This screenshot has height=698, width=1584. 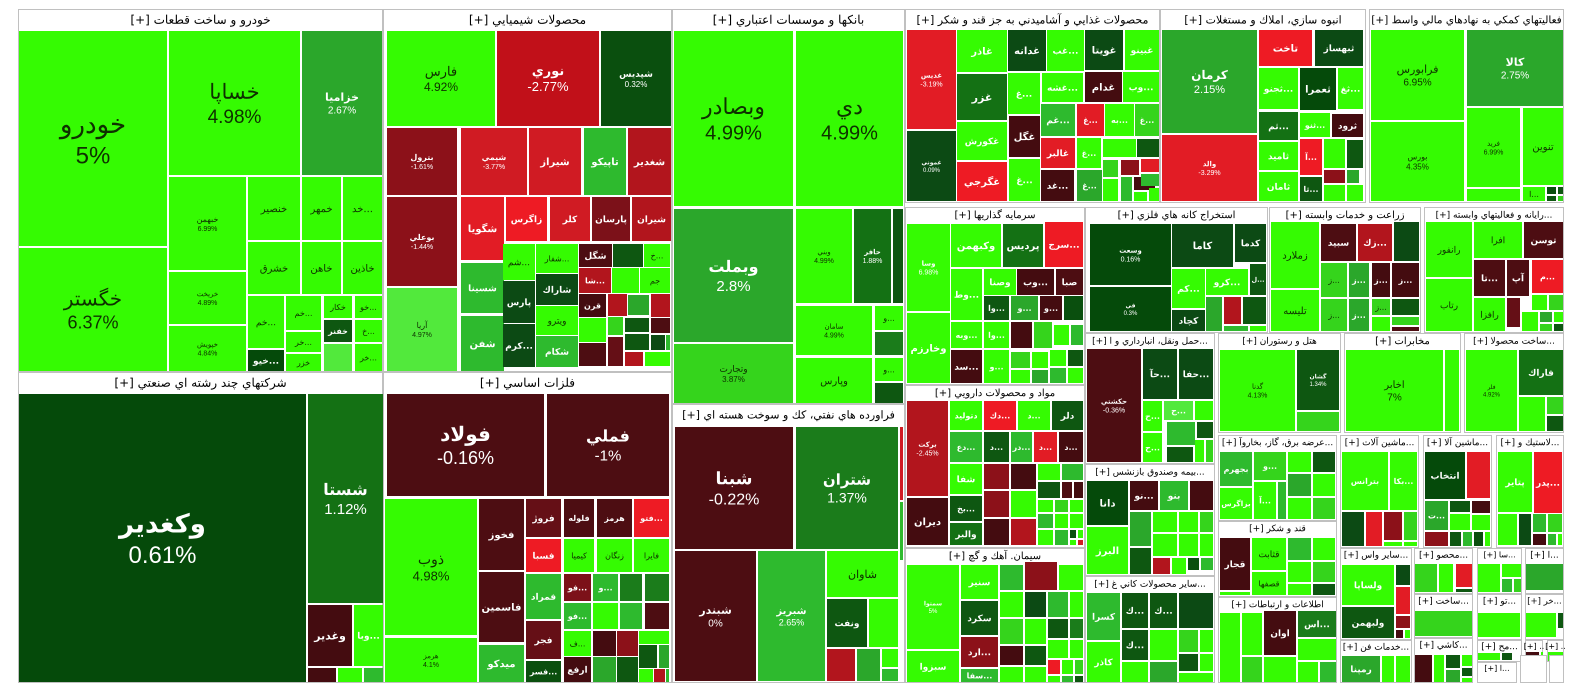 What do you see at coordinates (873, 261) in the screenshot?
I see `svg-text: 1.88%` at bounding box center [873, 261].